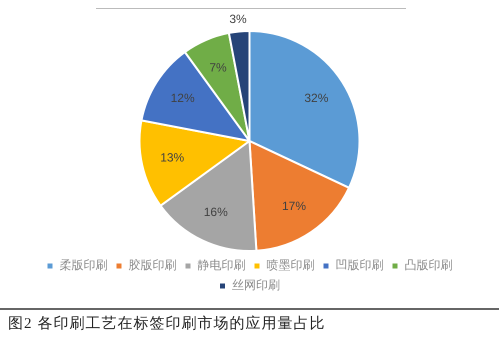 This screenshot has height=340, width=499. What do you see at coordinates (294, 205) in the screenshot?
I see `data-label: 17%` at bounding box center [294, 205].